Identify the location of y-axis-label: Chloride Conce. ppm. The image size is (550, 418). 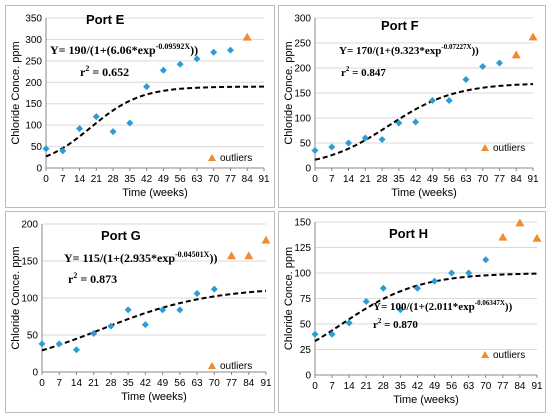
(16, 297).